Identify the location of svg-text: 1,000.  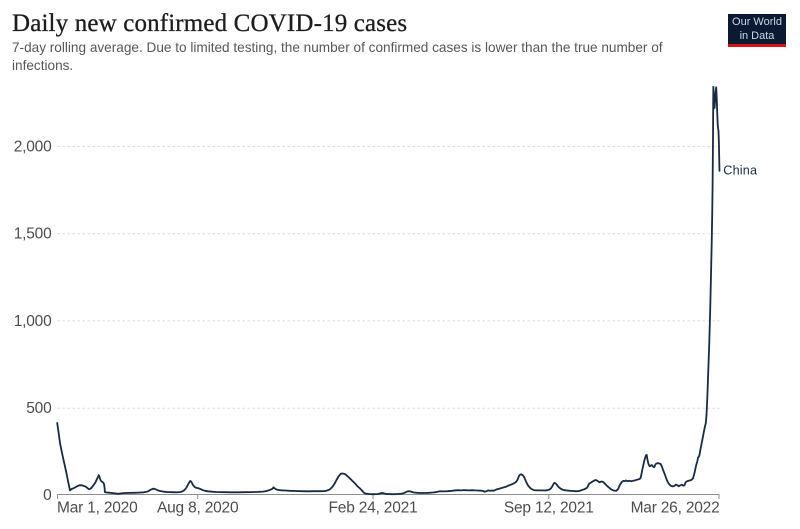
(33, 321).